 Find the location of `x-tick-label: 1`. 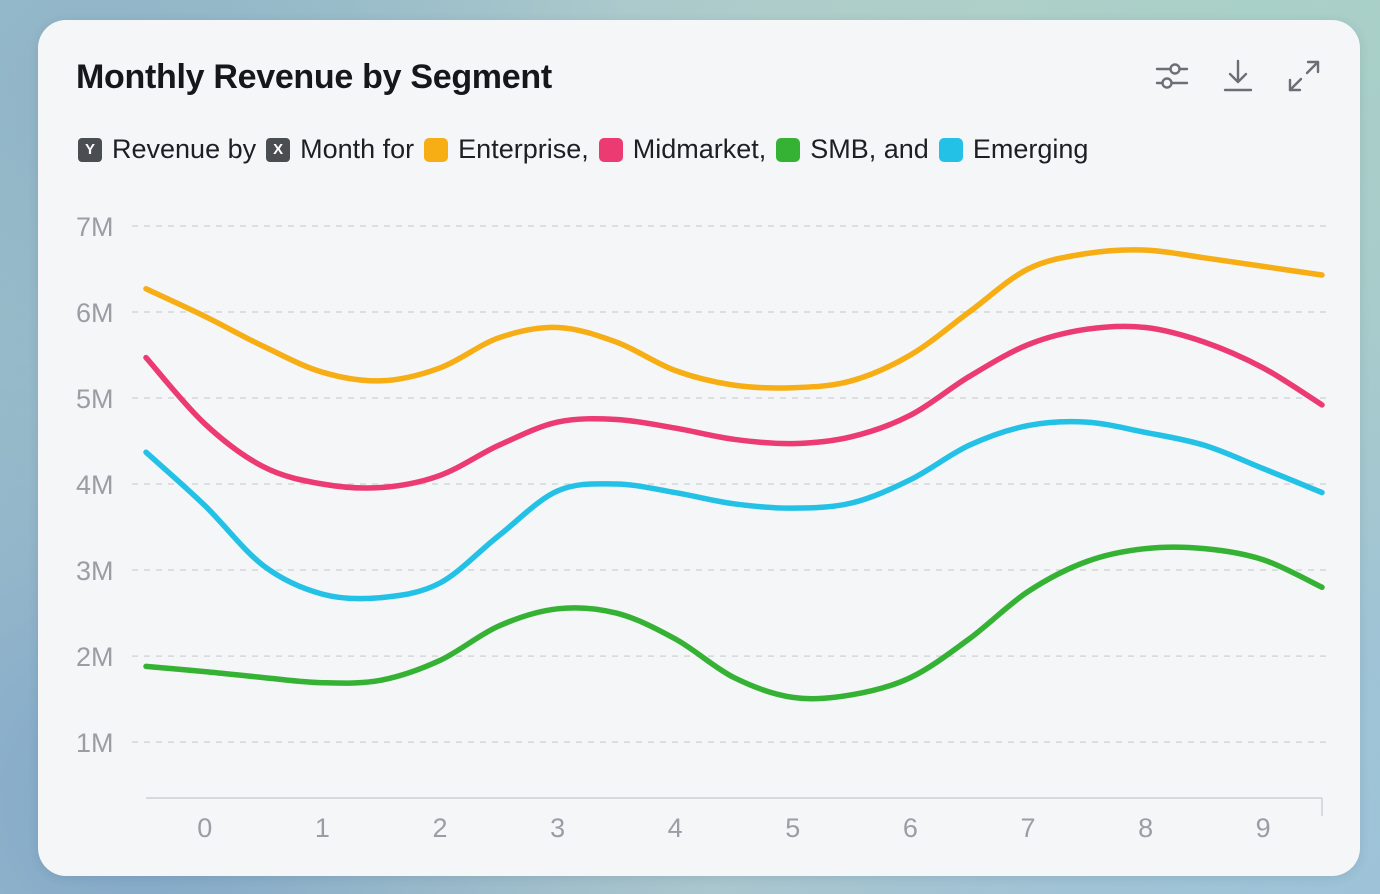

x-tick-label: 1 is located at coordinates (322, 828).